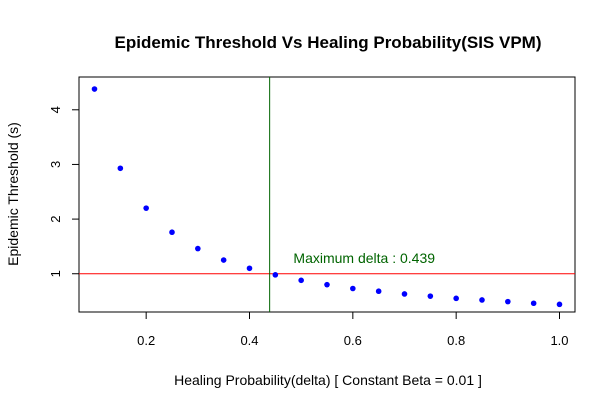  Describe the element at coordinates (353, 330) in the screenshot. I see `x-axis: 0.2 0.4 0.6 0.8 1.0` at that location.